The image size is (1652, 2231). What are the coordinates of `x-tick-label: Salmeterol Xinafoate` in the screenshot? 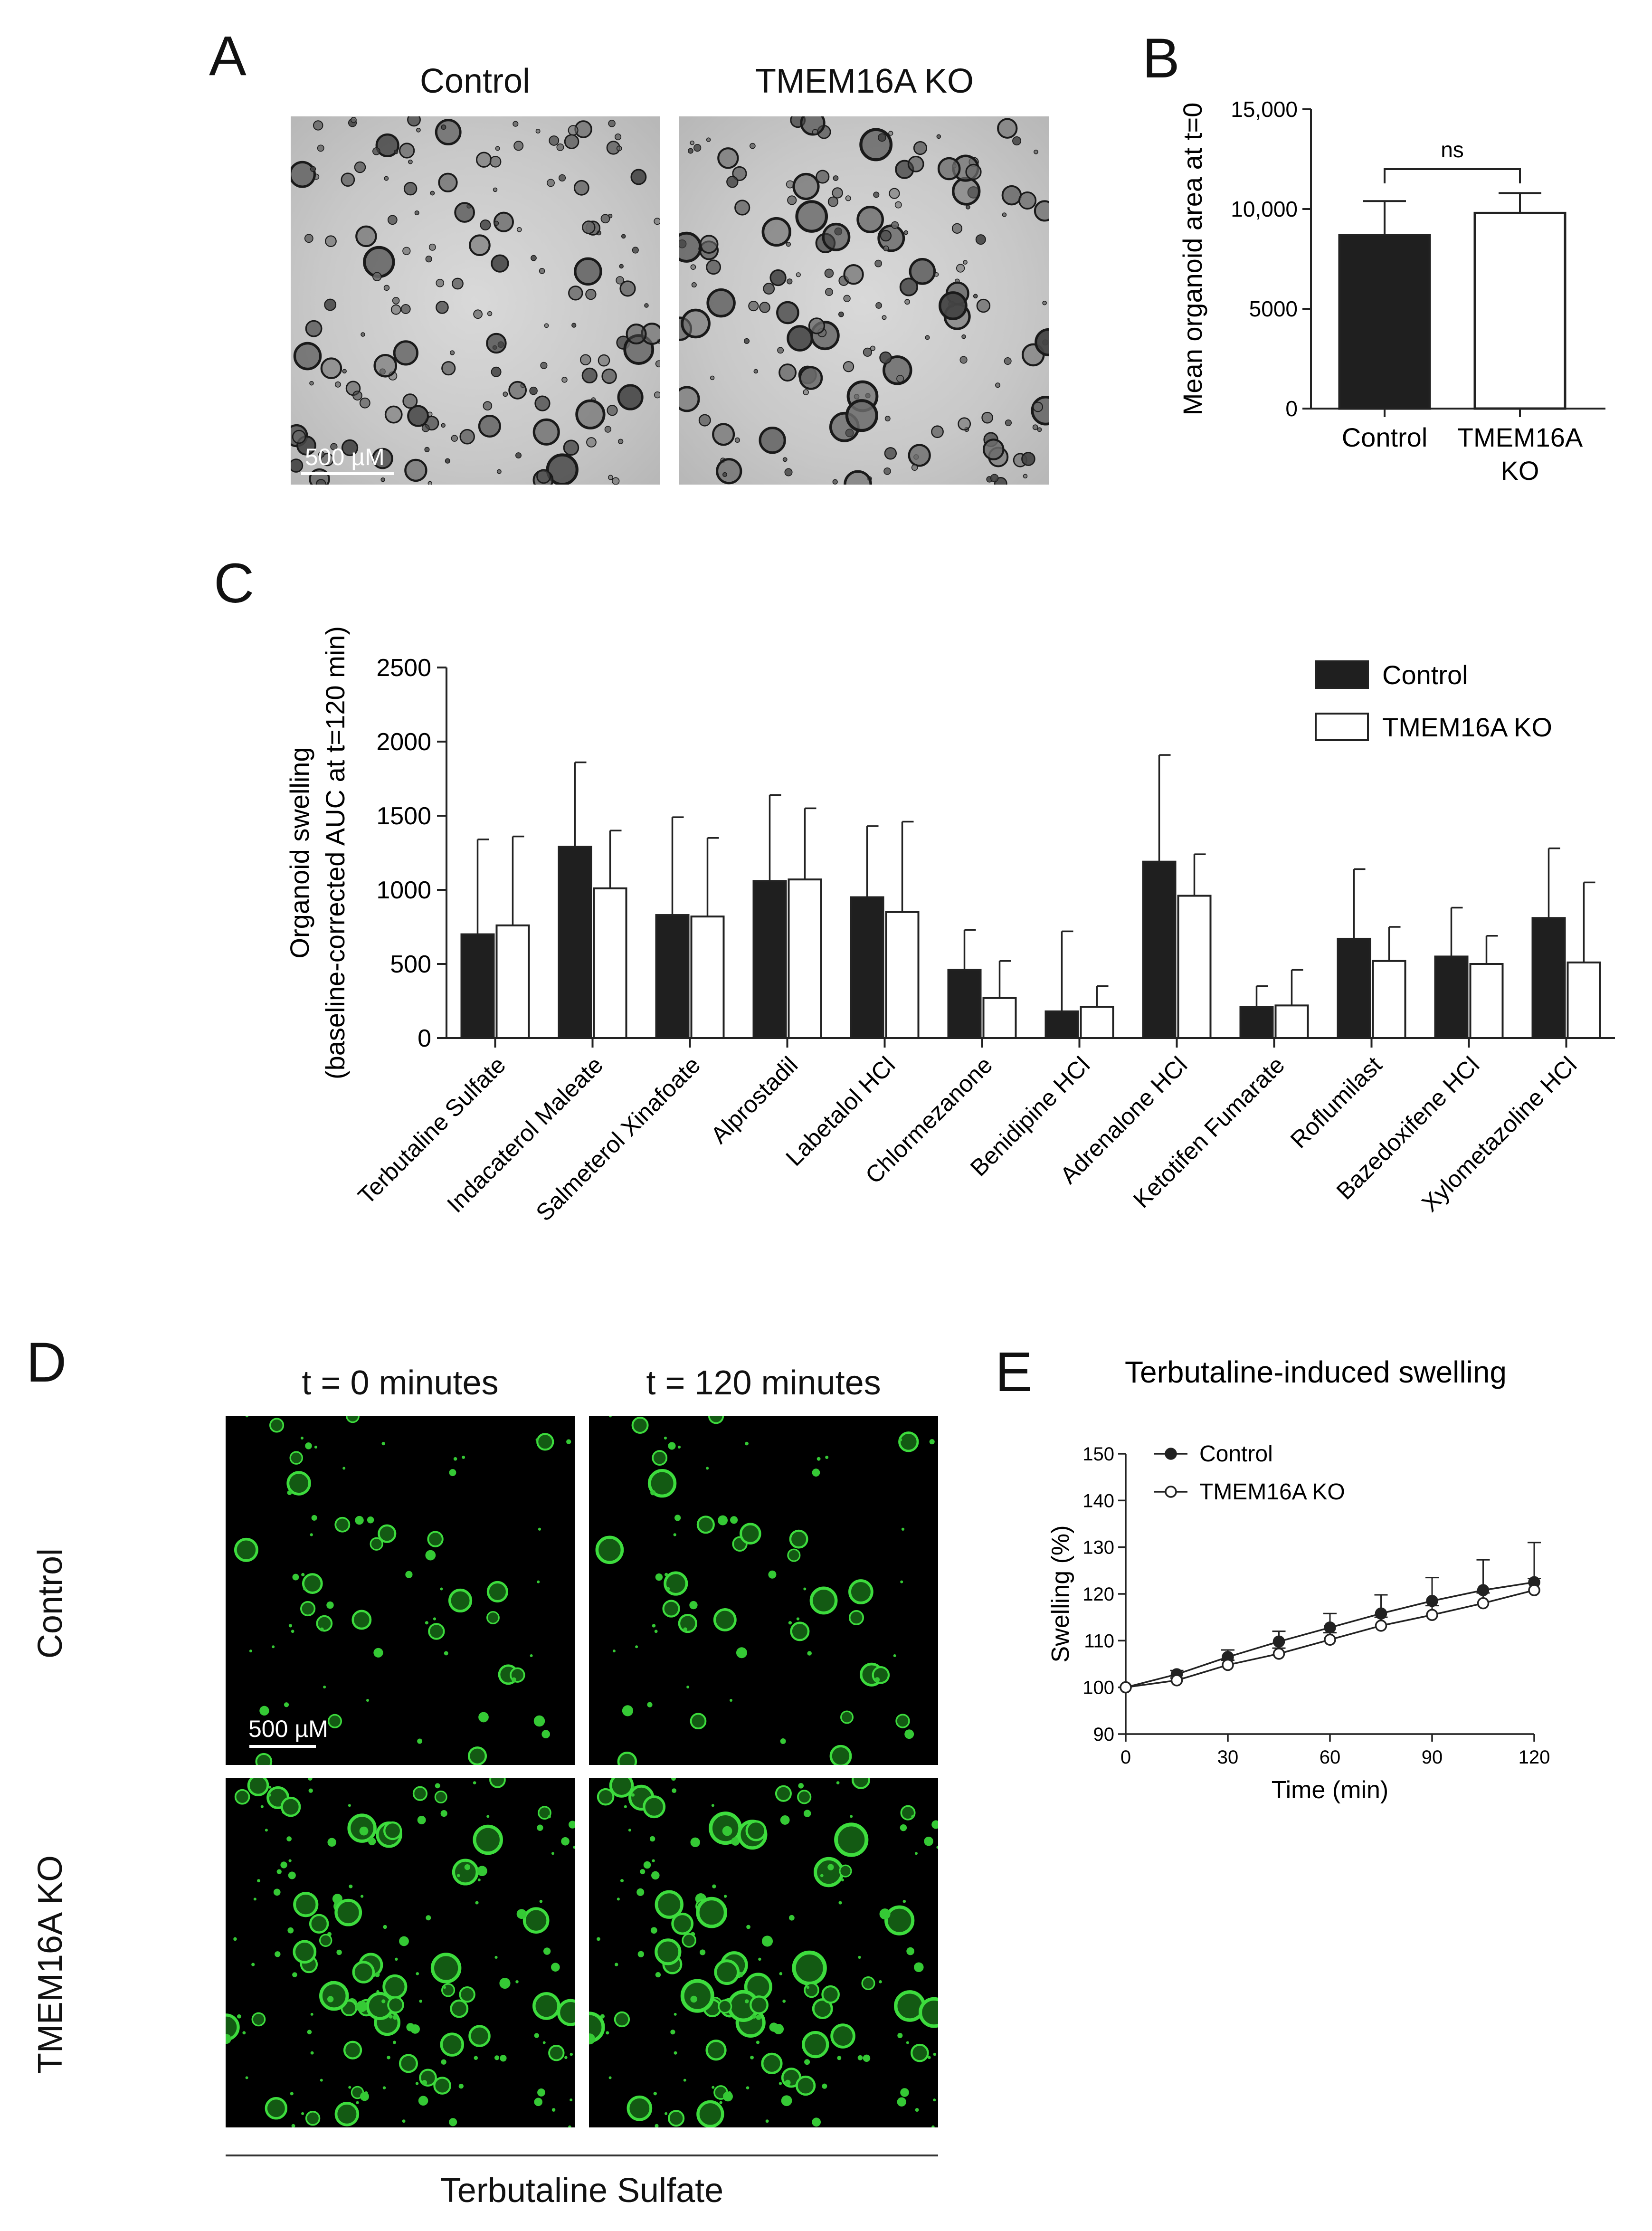 It's located at (618, 1138).